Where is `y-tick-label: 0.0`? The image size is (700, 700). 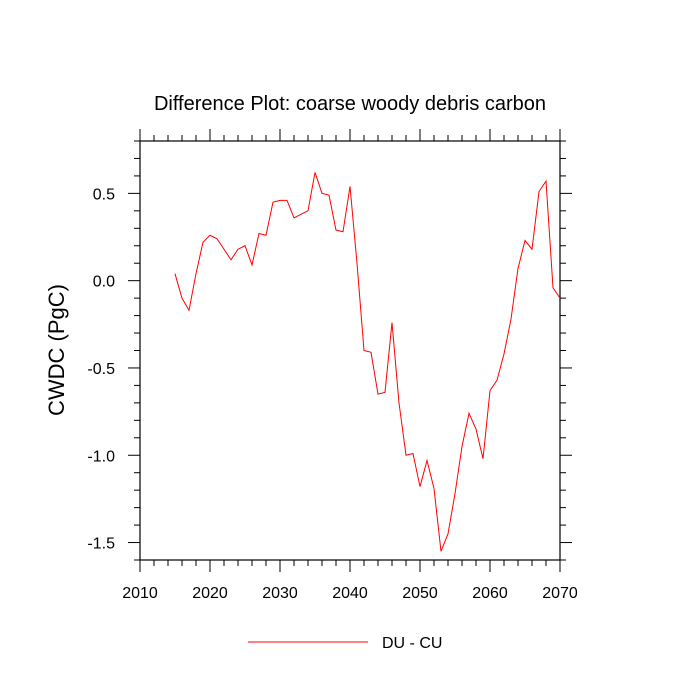
y-tick-label: 0.0 is located at coordinates (104, 282).